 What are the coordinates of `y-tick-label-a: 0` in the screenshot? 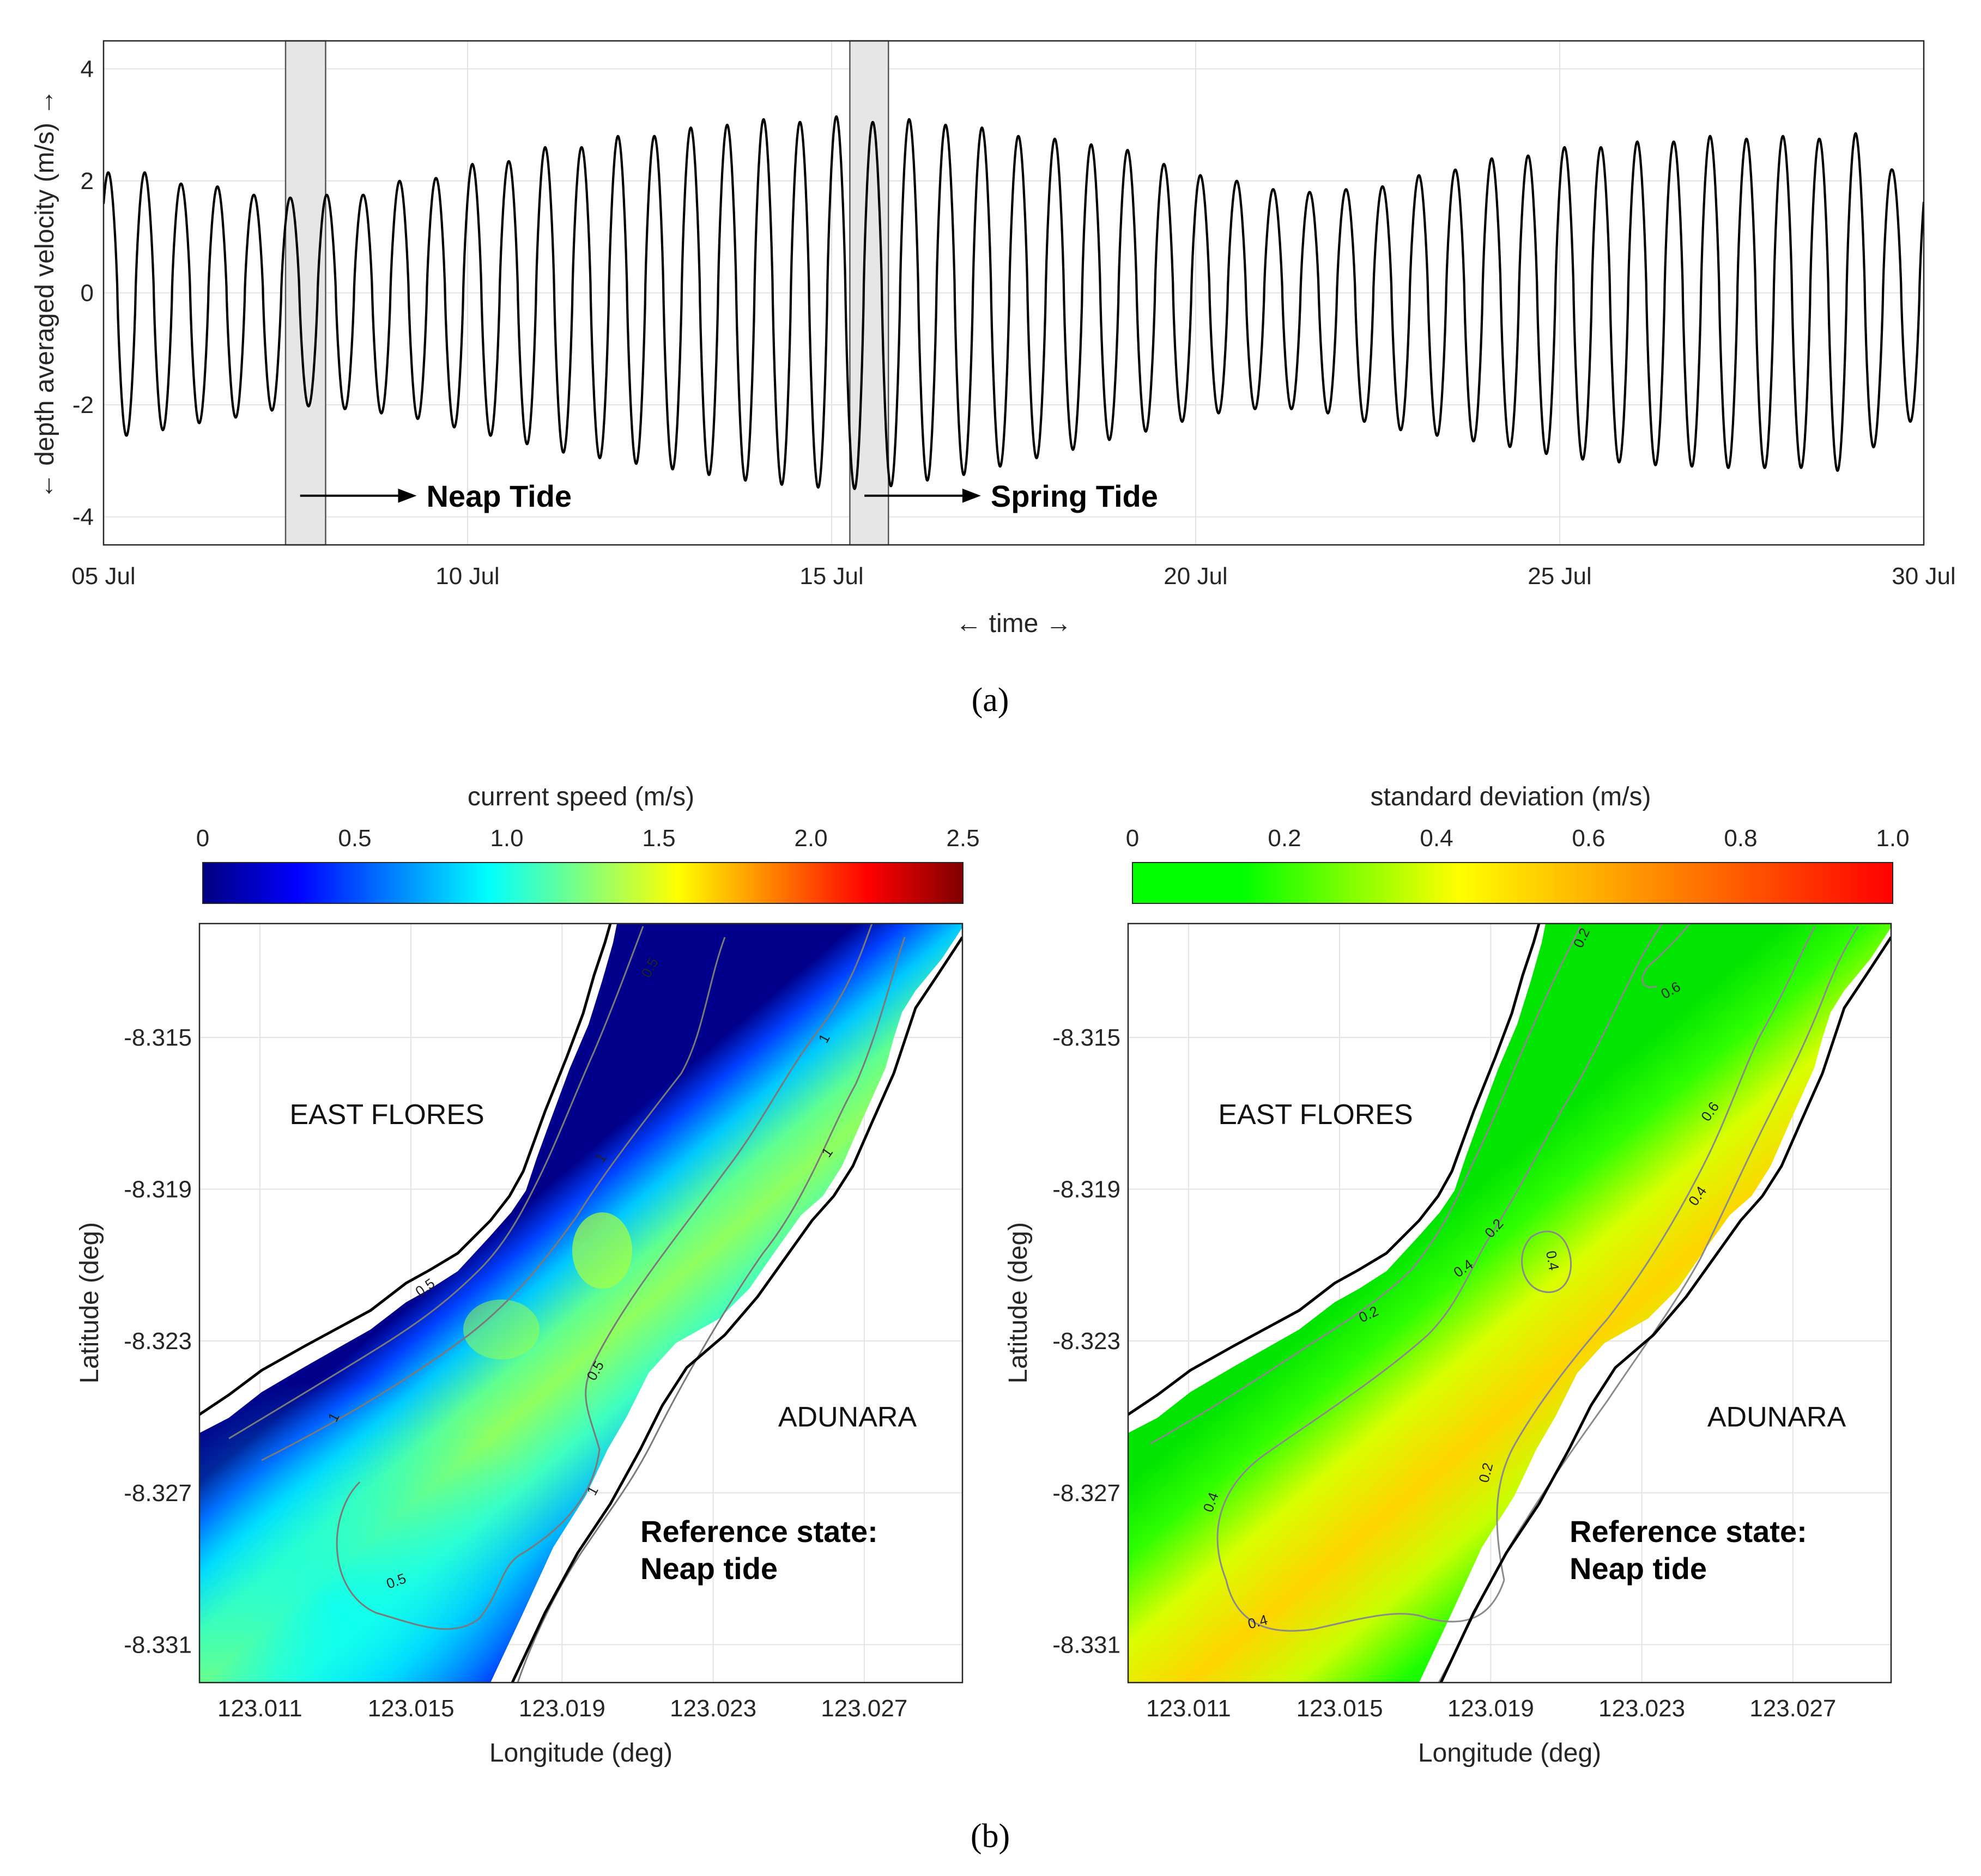 It's located at (87, 293).